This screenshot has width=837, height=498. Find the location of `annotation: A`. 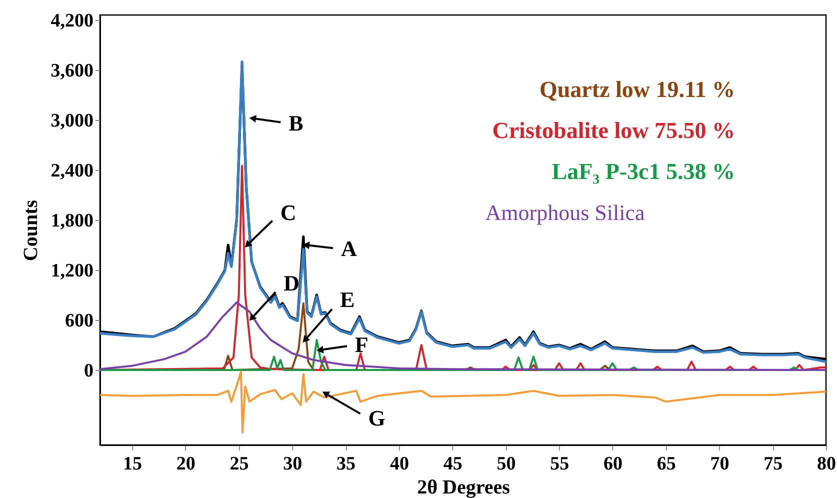

annotation: A is located at coordinates (349, 248).